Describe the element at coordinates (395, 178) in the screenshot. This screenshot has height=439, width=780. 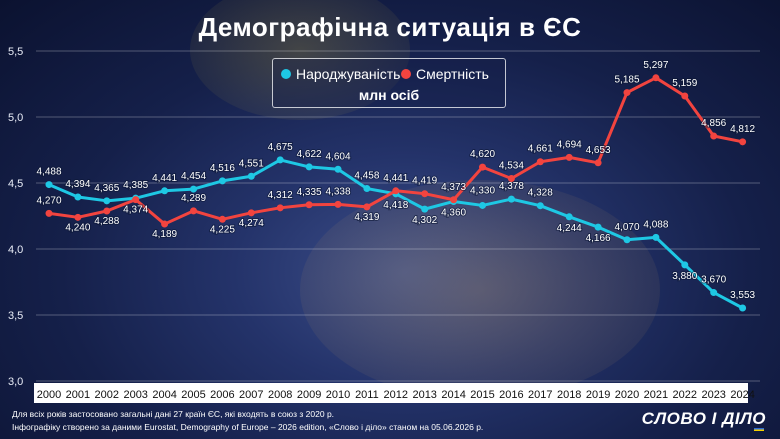
I see `deaths-data-label: 4,441` at that location.